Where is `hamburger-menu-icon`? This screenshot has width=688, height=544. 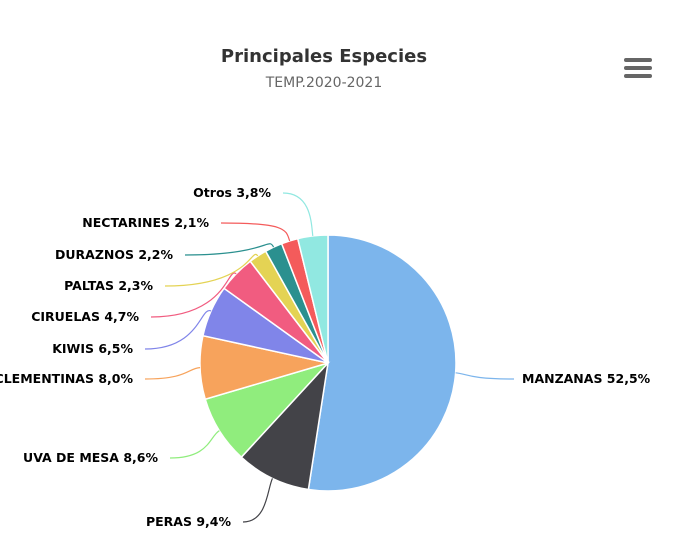 hamburger-menu-icon is located at coordinates (638, 69).